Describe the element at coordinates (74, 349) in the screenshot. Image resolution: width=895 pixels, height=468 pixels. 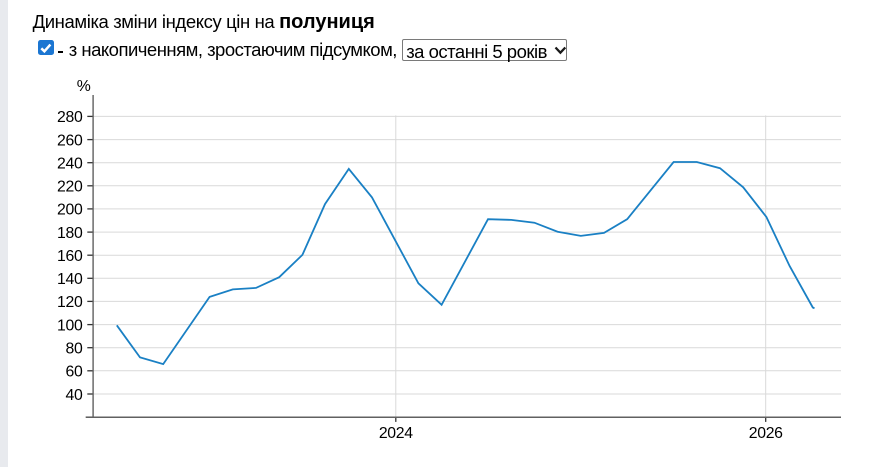
I see `svg-text: 80` at that location.